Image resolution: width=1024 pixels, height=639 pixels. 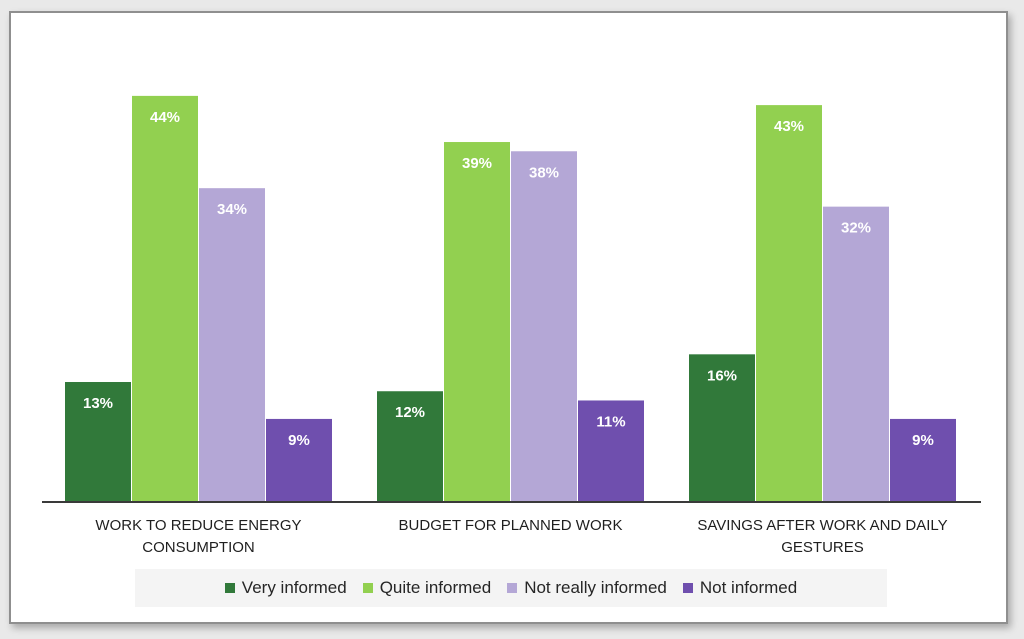 What do you see at coordinates (198, 547) in the screenshot?
I see `category-label: CONSUMPTION` at bounding box center [198, 547].